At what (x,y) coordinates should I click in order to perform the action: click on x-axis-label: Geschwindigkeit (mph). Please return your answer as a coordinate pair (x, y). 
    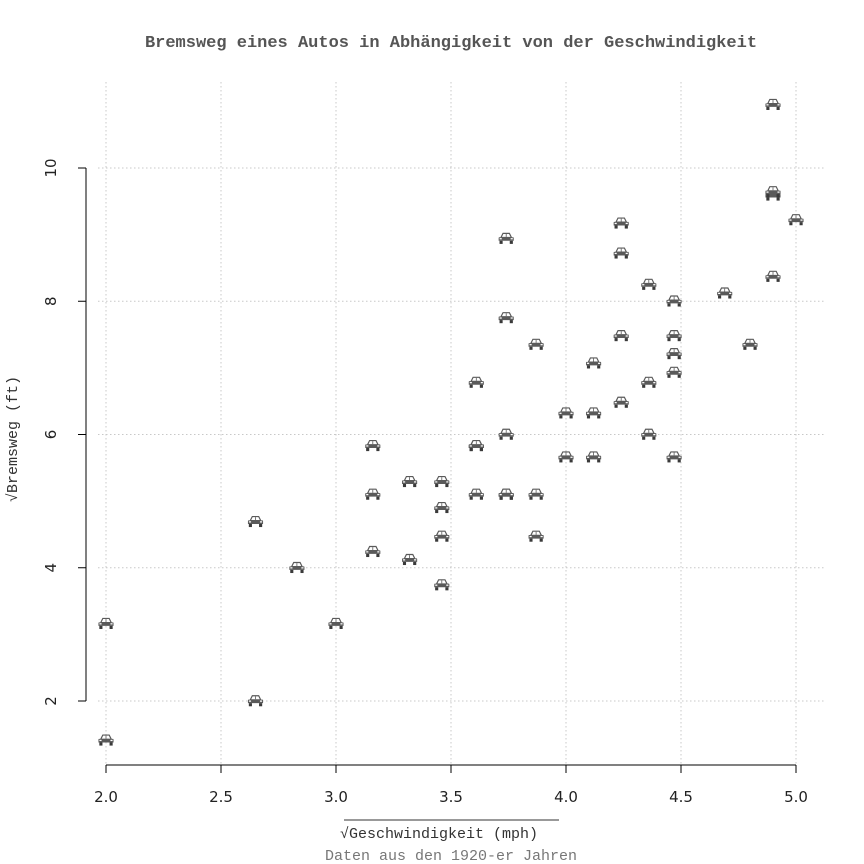
    Looking at the image, I should click on (443, 834).